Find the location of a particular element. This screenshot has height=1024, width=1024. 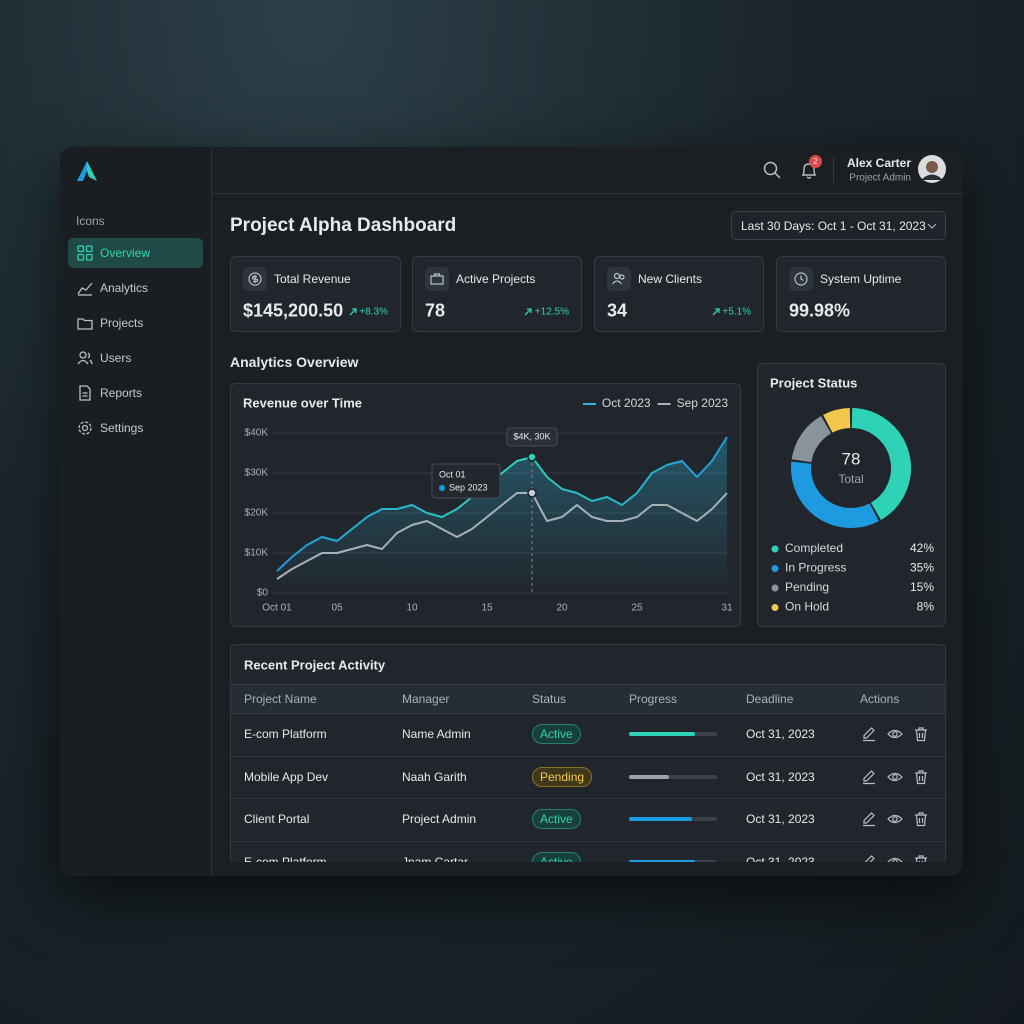

table-header is located at coordinates (588, 699).